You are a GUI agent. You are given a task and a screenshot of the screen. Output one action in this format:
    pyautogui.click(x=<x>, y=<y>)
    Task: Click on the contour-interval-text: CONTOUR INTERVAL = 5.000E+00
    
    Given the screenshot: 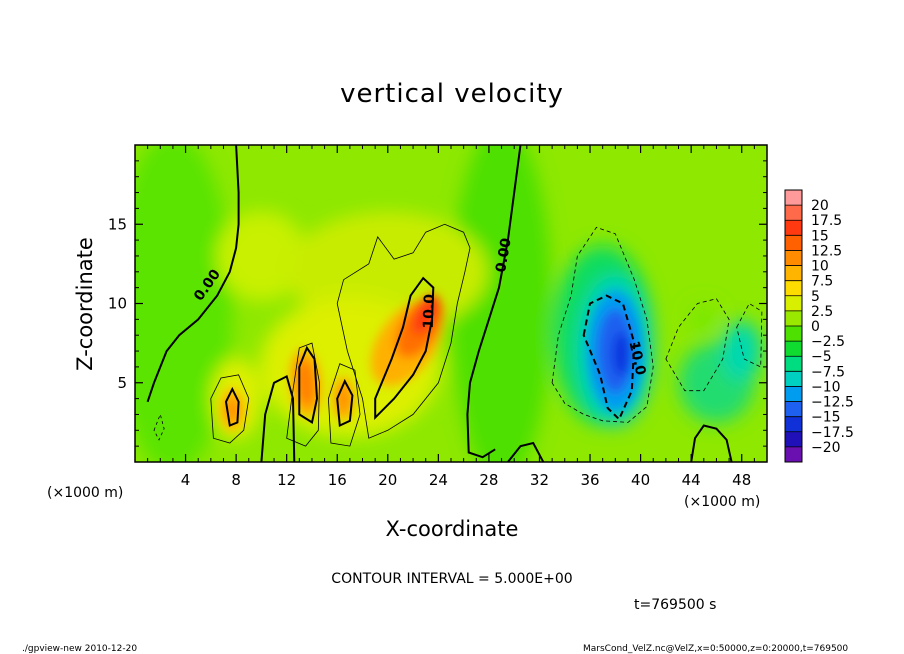 What is the action you would take?
    pyautogui.click(x=451, y=579)
    